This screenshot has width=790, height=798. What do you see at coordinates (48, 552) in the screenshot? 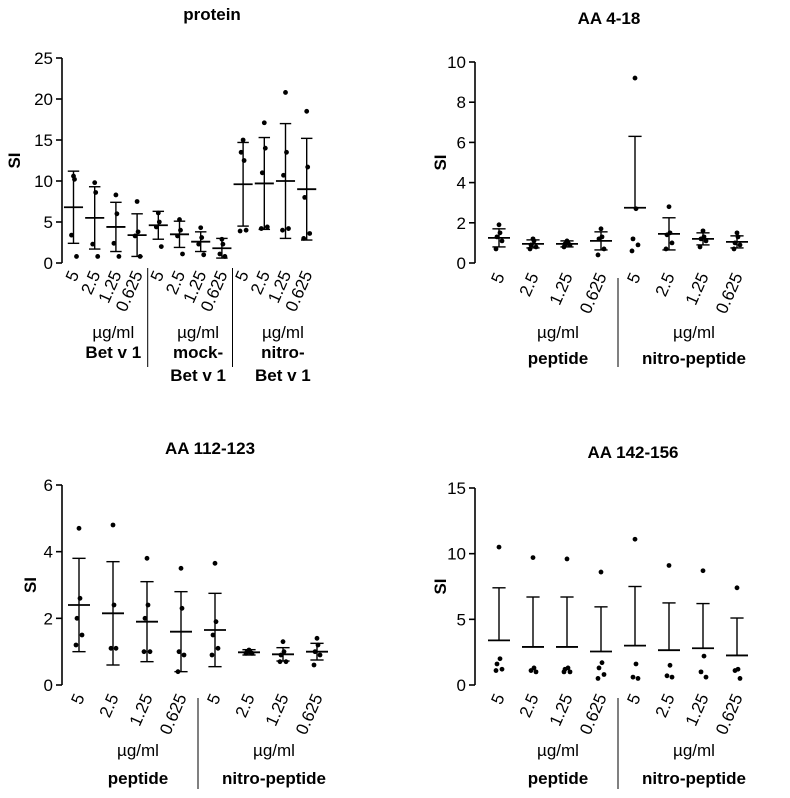
I see `y-tick-label: 4` at bounding box center [48, 552].